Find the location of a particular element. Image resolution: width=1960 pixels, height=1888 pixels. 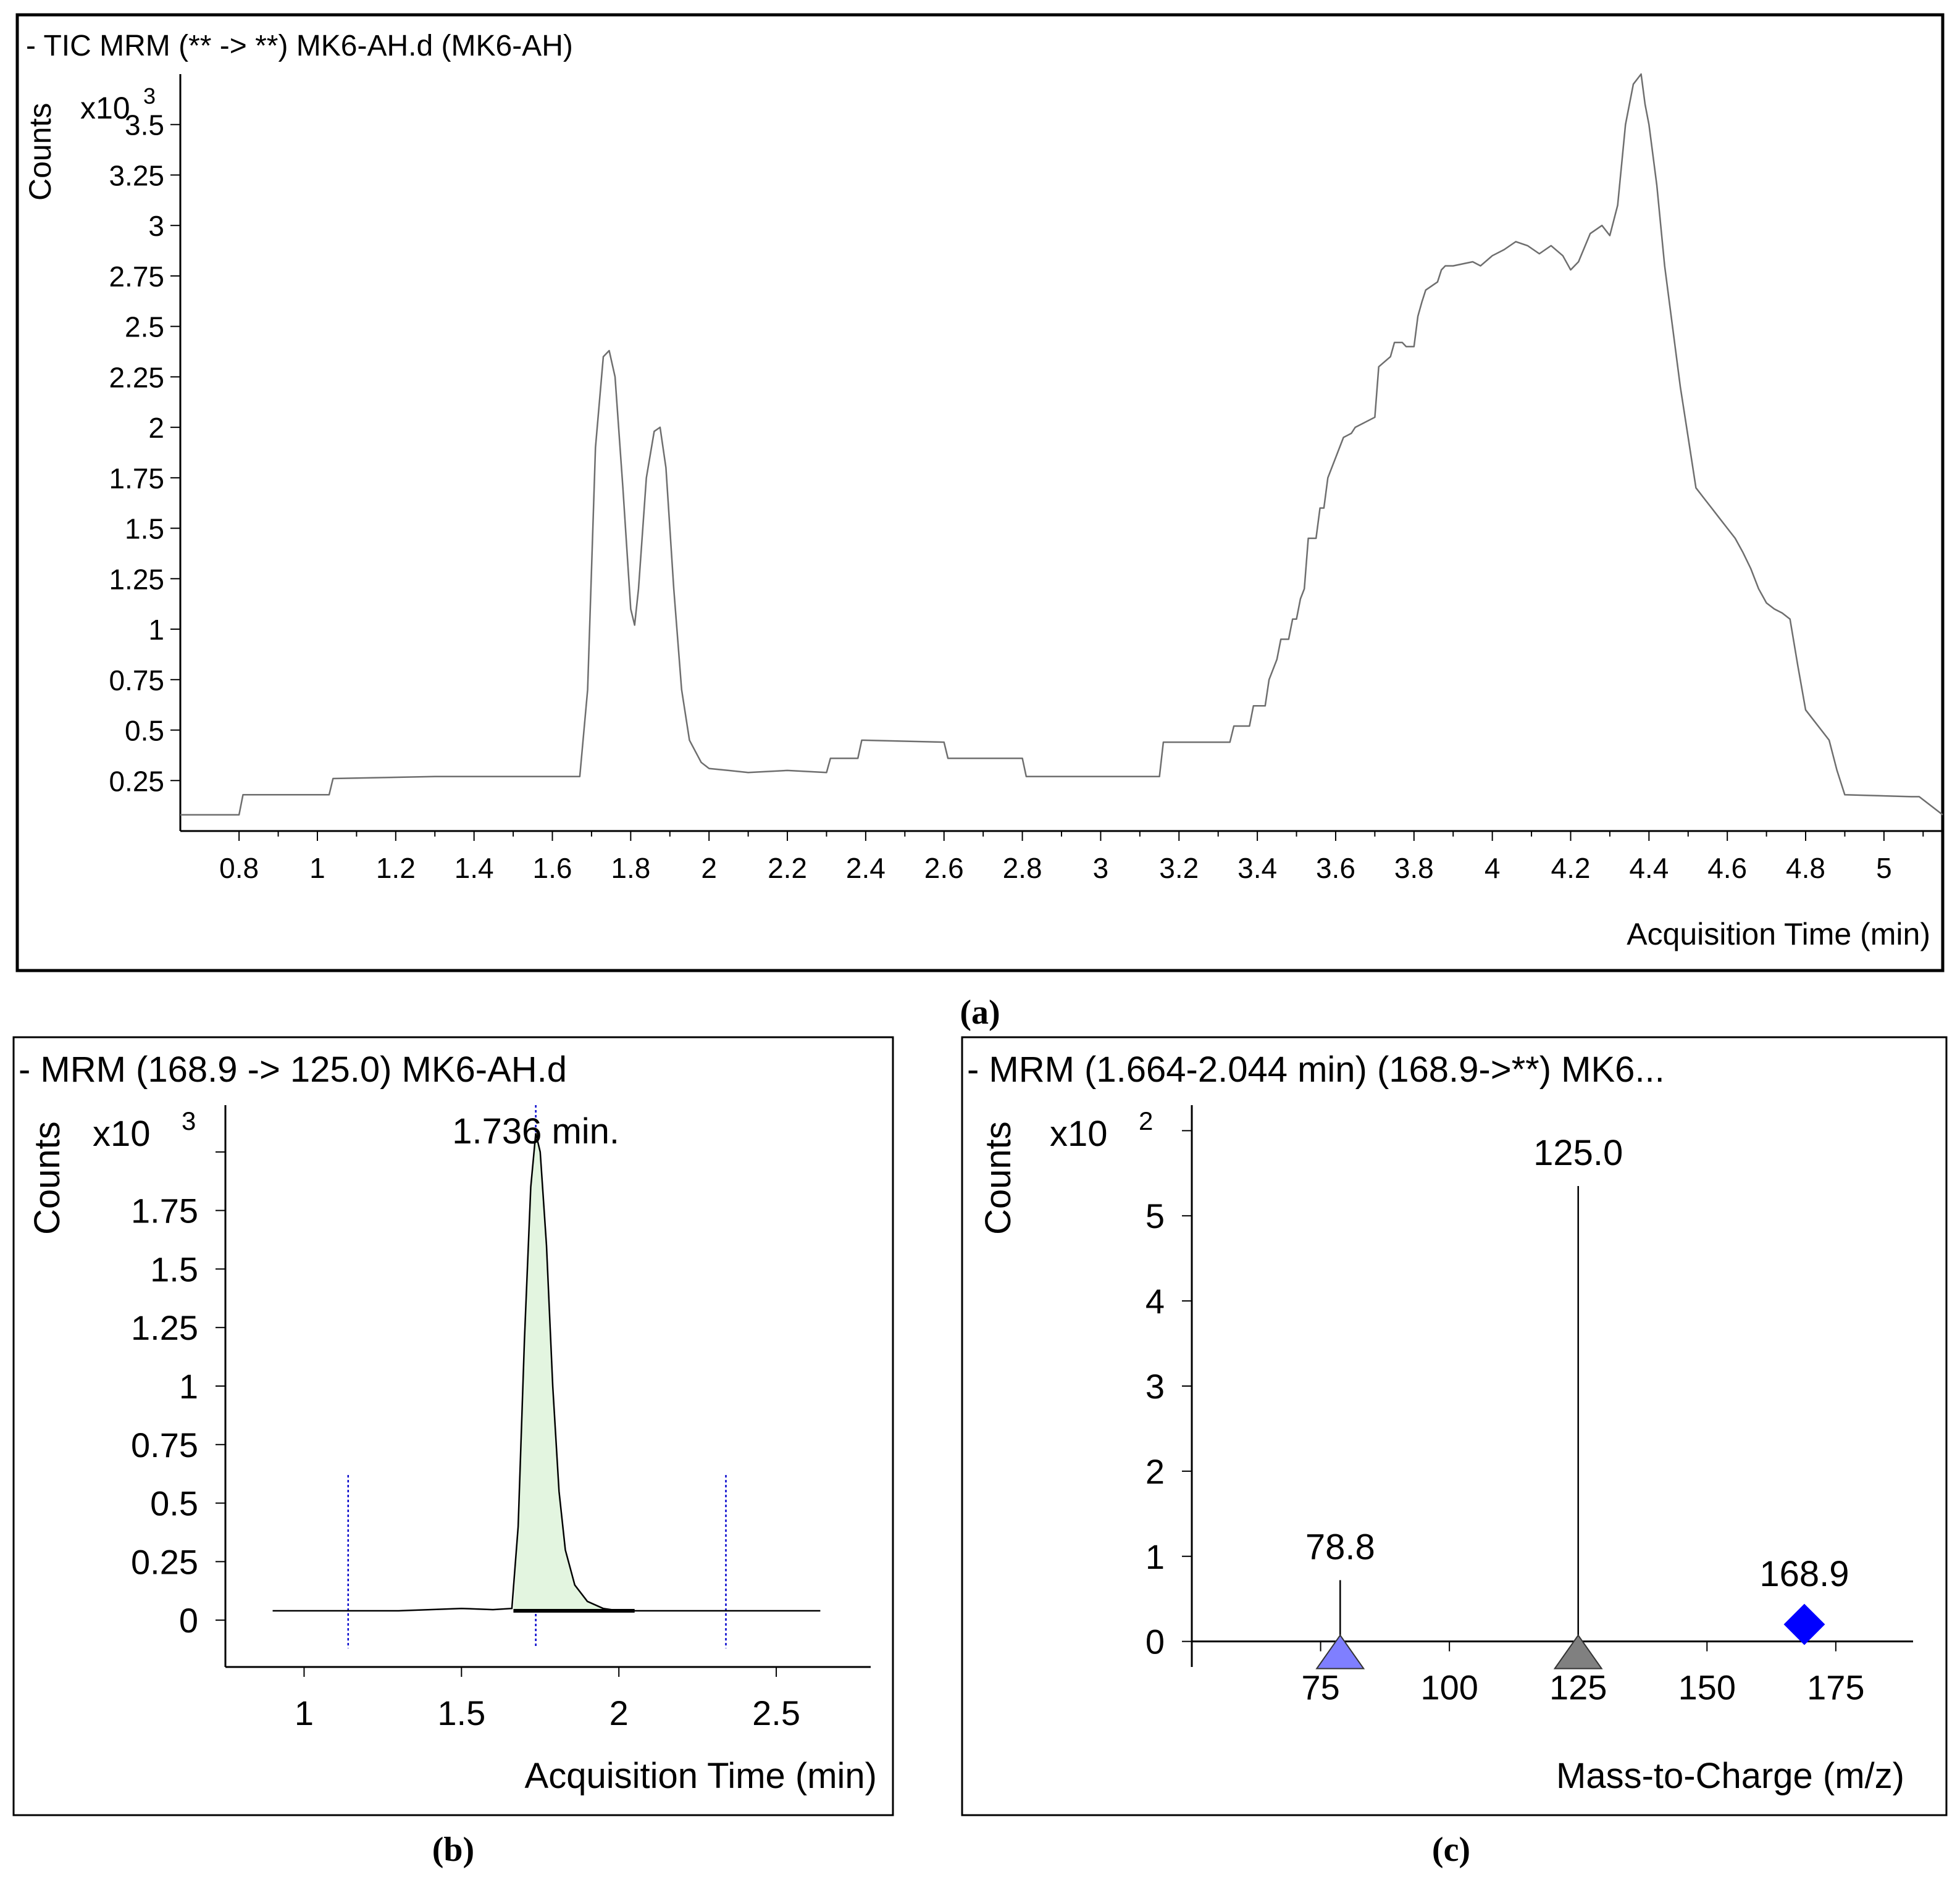

x-tick-label: 2.8 is located at coordinates (1022, 868).